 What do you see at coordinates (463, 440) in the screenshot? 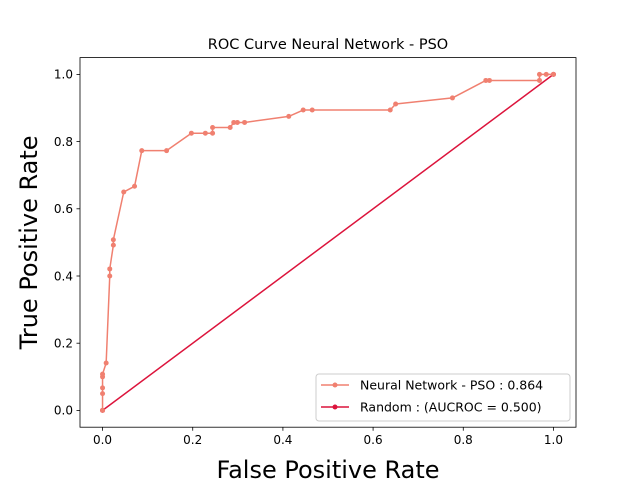
I see `x-tick-label: 0.8` at bounding box center [463, 440].